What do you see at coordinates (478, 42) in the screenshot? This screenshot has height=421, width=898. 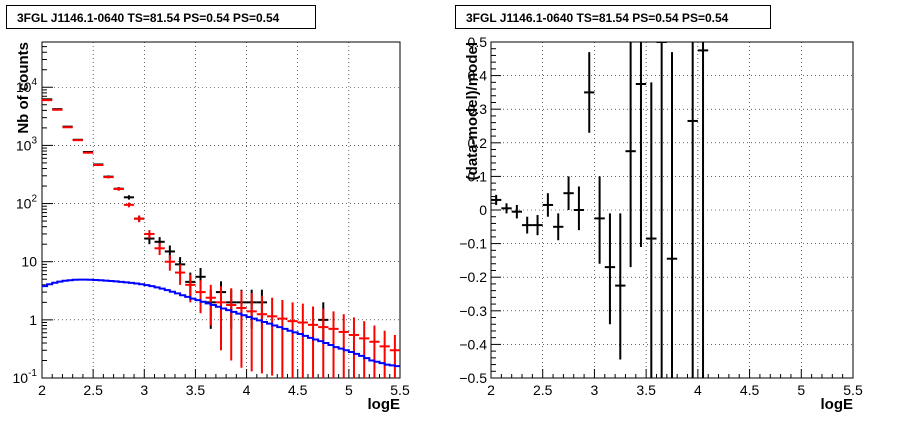 I see `y-tick-label: 0.5` at bounding box center [478, 42].